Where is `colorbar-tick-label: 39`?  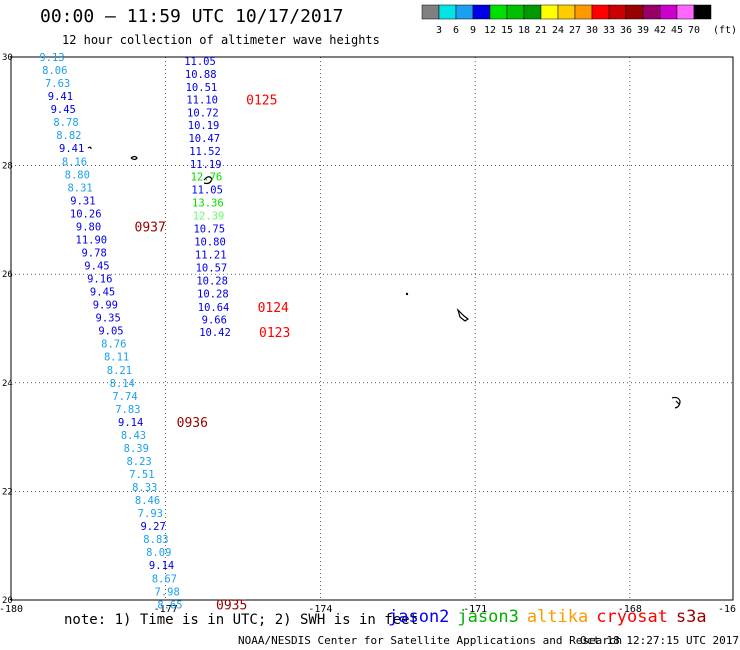 colorbar-tick-label: 39 is located at coordinates (643, 30).